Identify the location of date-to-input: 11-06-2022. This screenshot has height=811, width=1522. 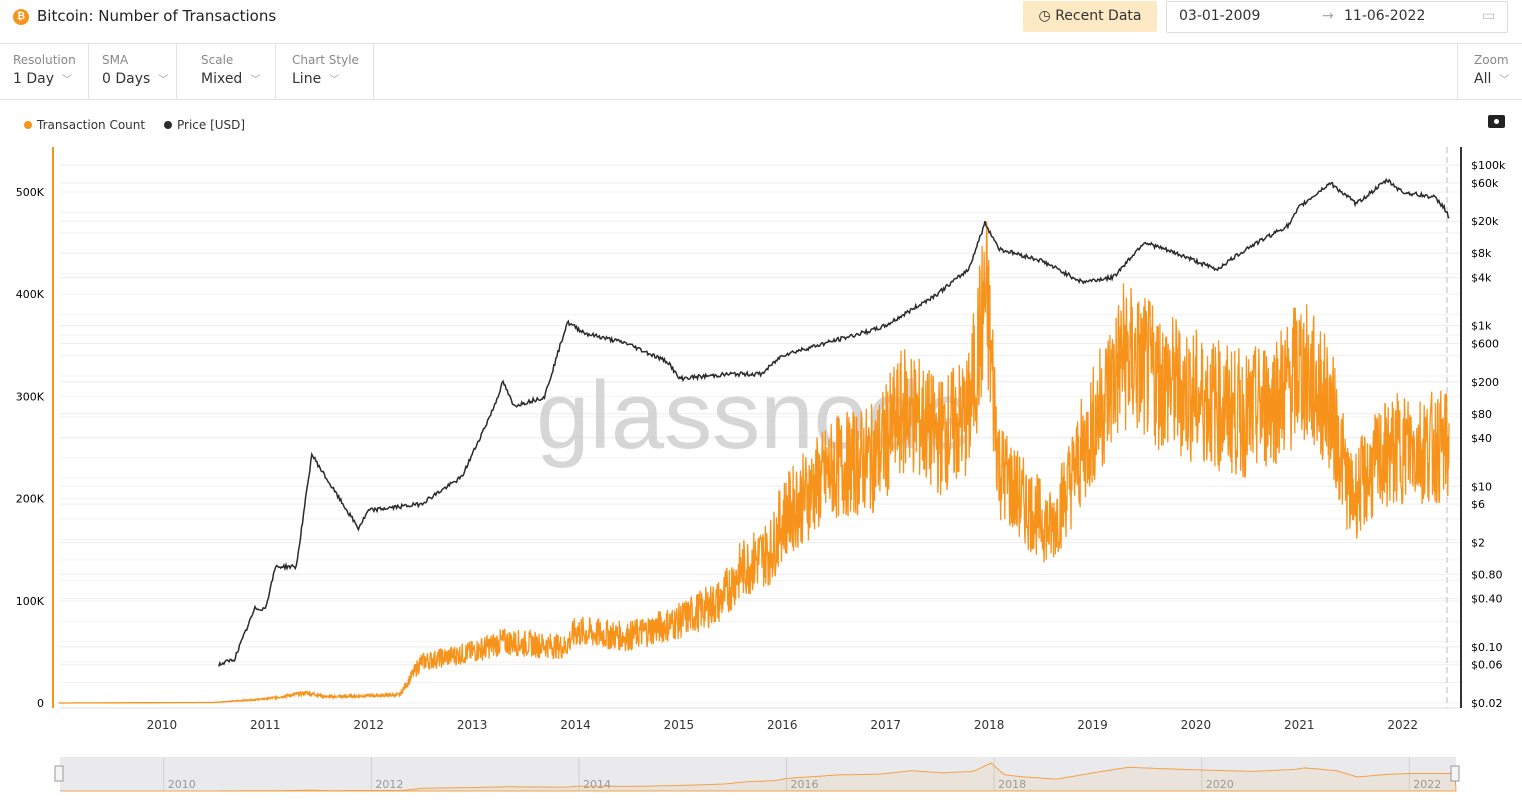
(1385, 16).